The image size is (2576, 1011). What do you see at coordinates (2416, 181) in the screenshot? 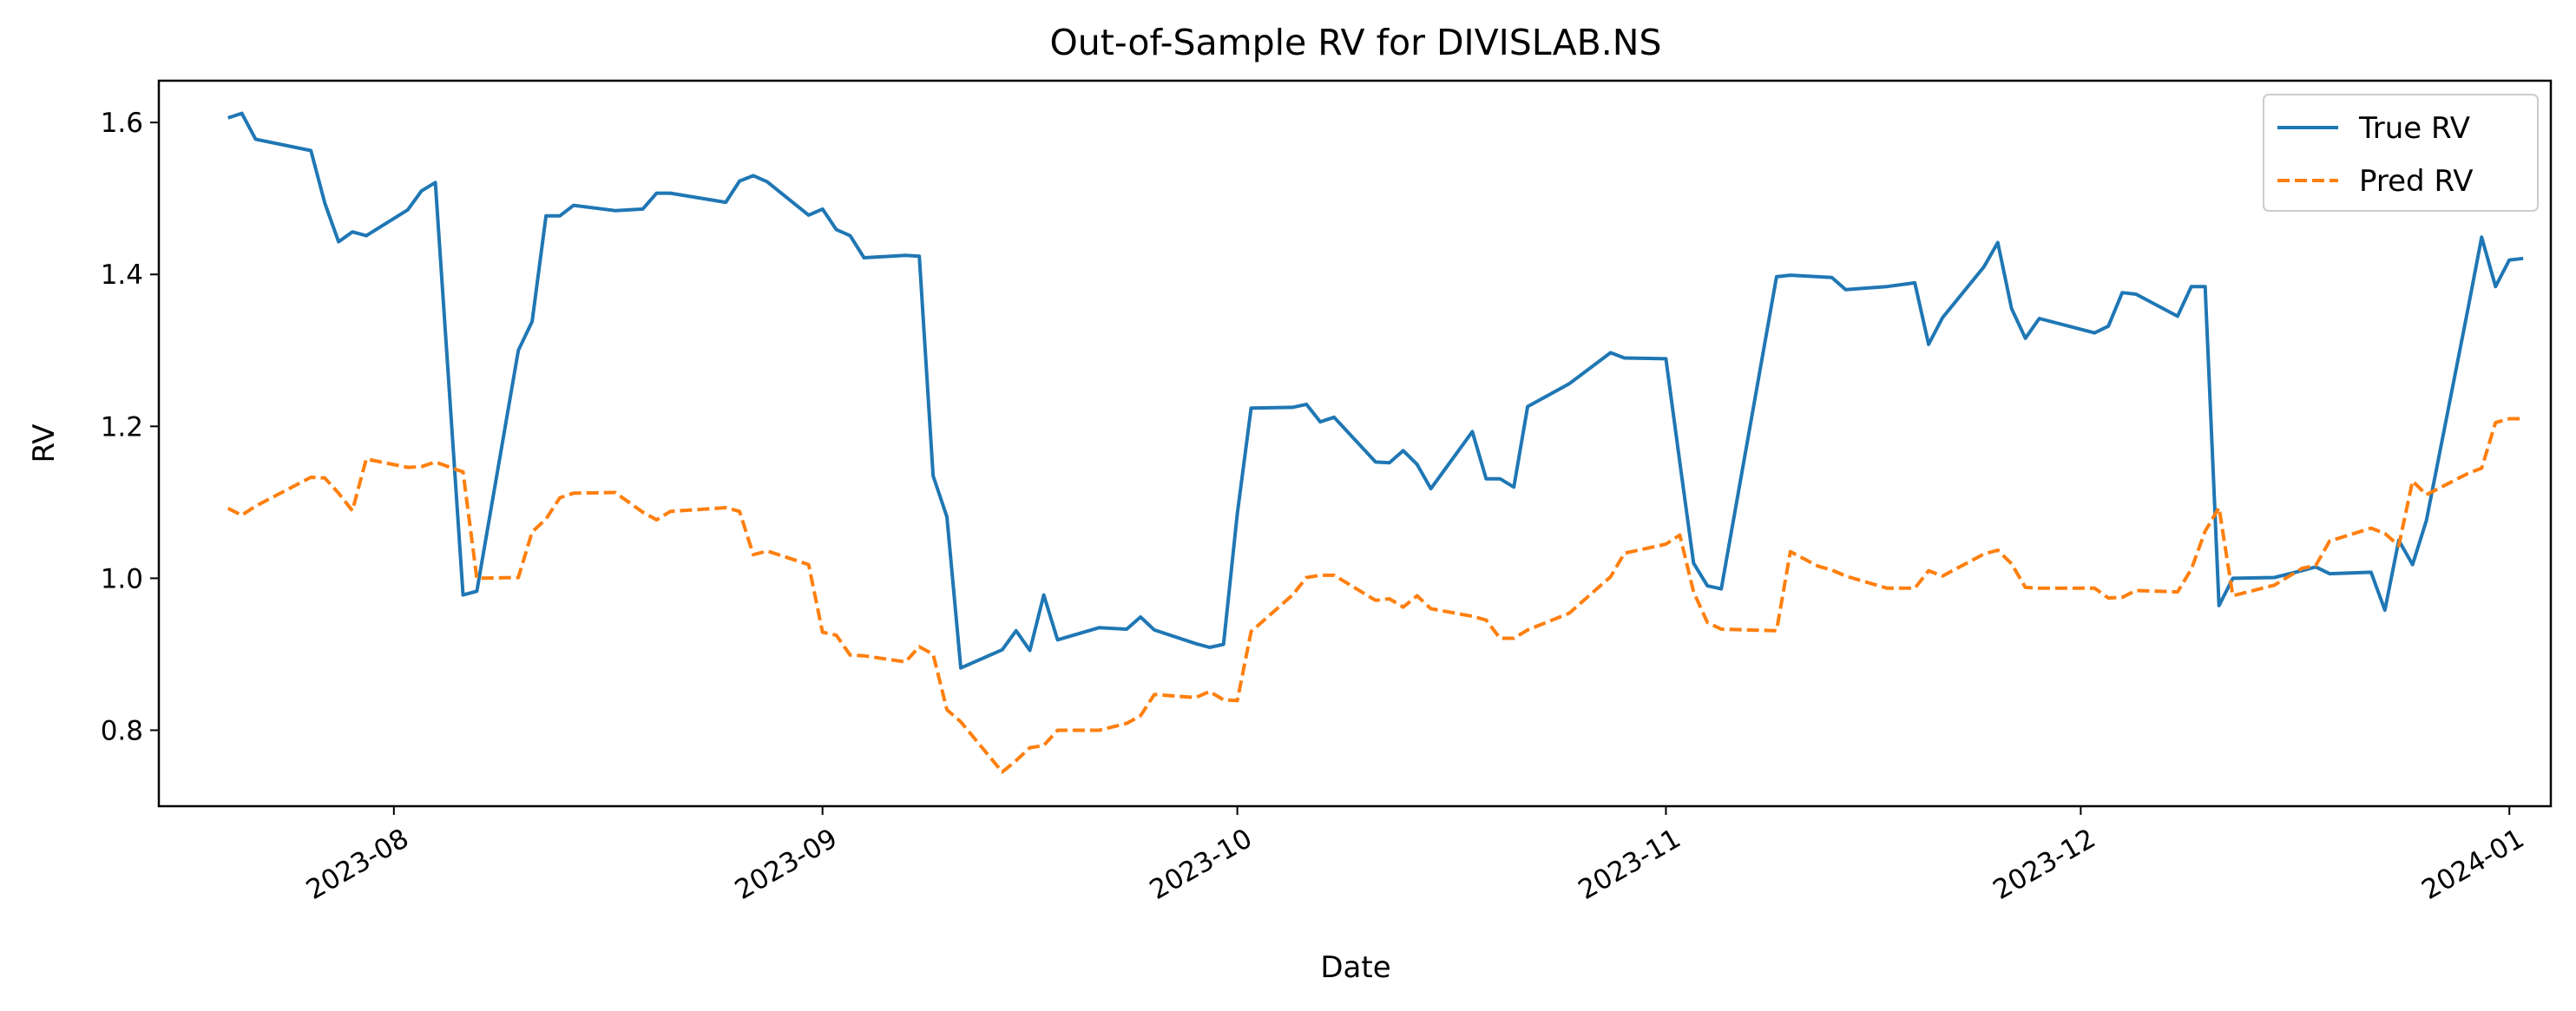
I see `legend-label: Pred RV` at bounding box center [2416, 181].